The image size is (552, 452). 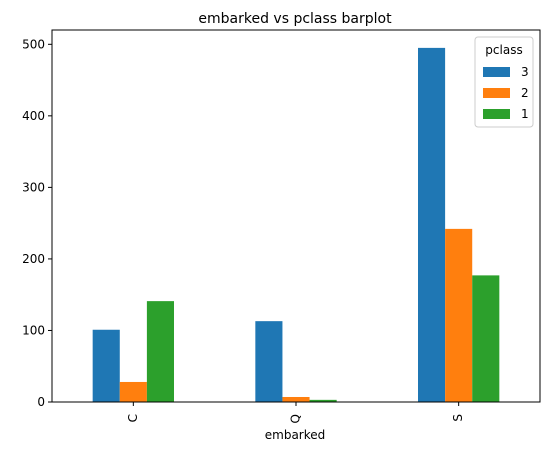 I want to click on x-tick-label: C, so click(x=133, y=418).